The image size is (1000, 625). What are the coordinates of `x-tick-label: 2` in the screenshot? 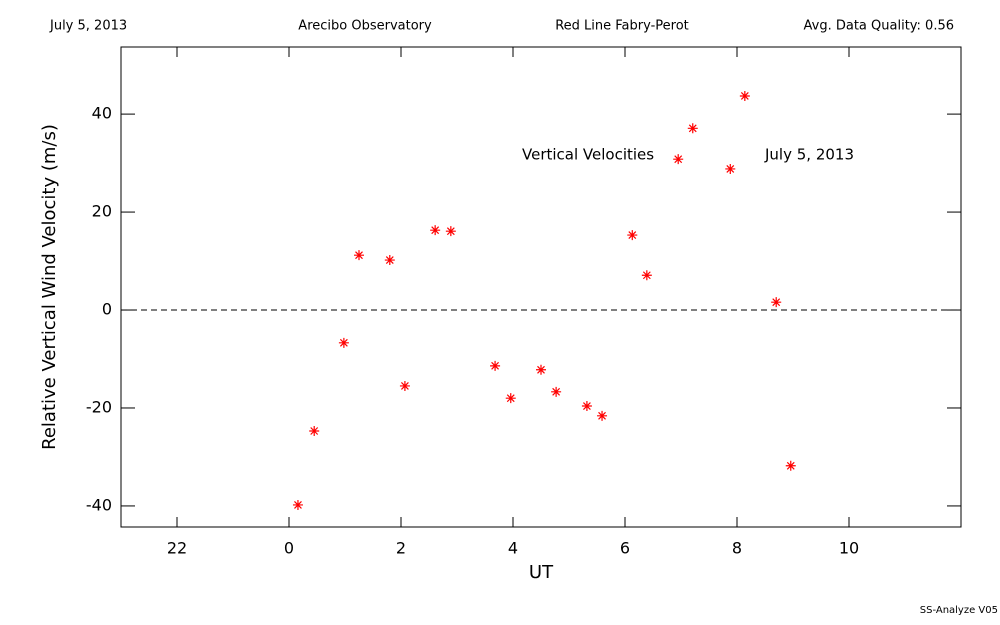 It's located at (401, 548).